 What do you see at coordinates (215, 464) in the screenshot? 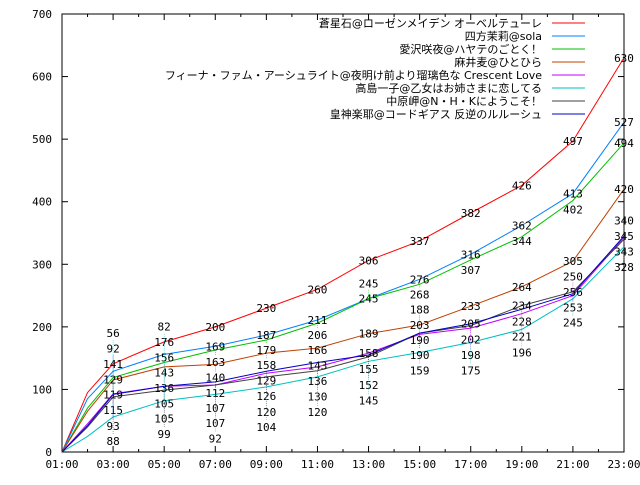
I see `x-tick-label: 07:00` at bounding box center [215, 464].